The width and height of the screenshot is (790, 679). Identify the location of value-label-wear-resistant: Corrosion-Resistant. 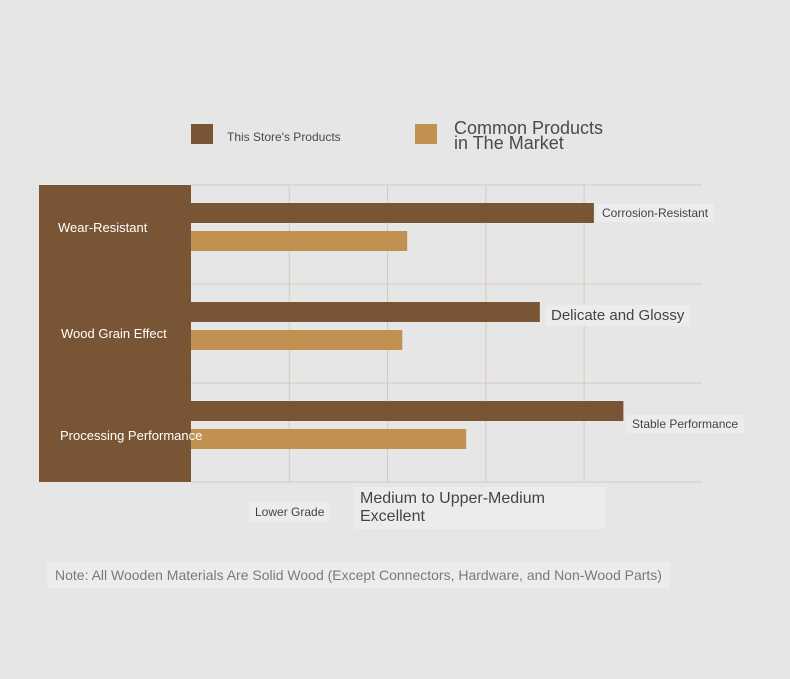
(655, 213).